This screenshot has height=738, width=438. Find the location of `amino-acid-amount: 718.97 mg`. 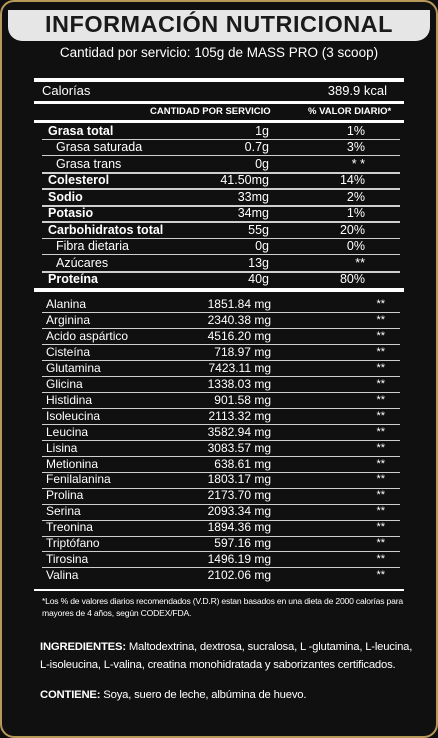

amino-acid-amount: 718.97 mg is located at coordinates (242, 351).